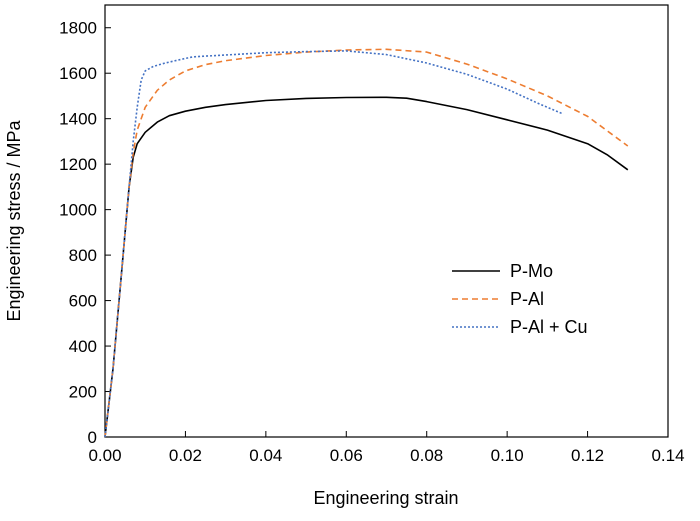 The image size is (700, 521). I want to click on y-tick-label: 800, so click(83, 255).